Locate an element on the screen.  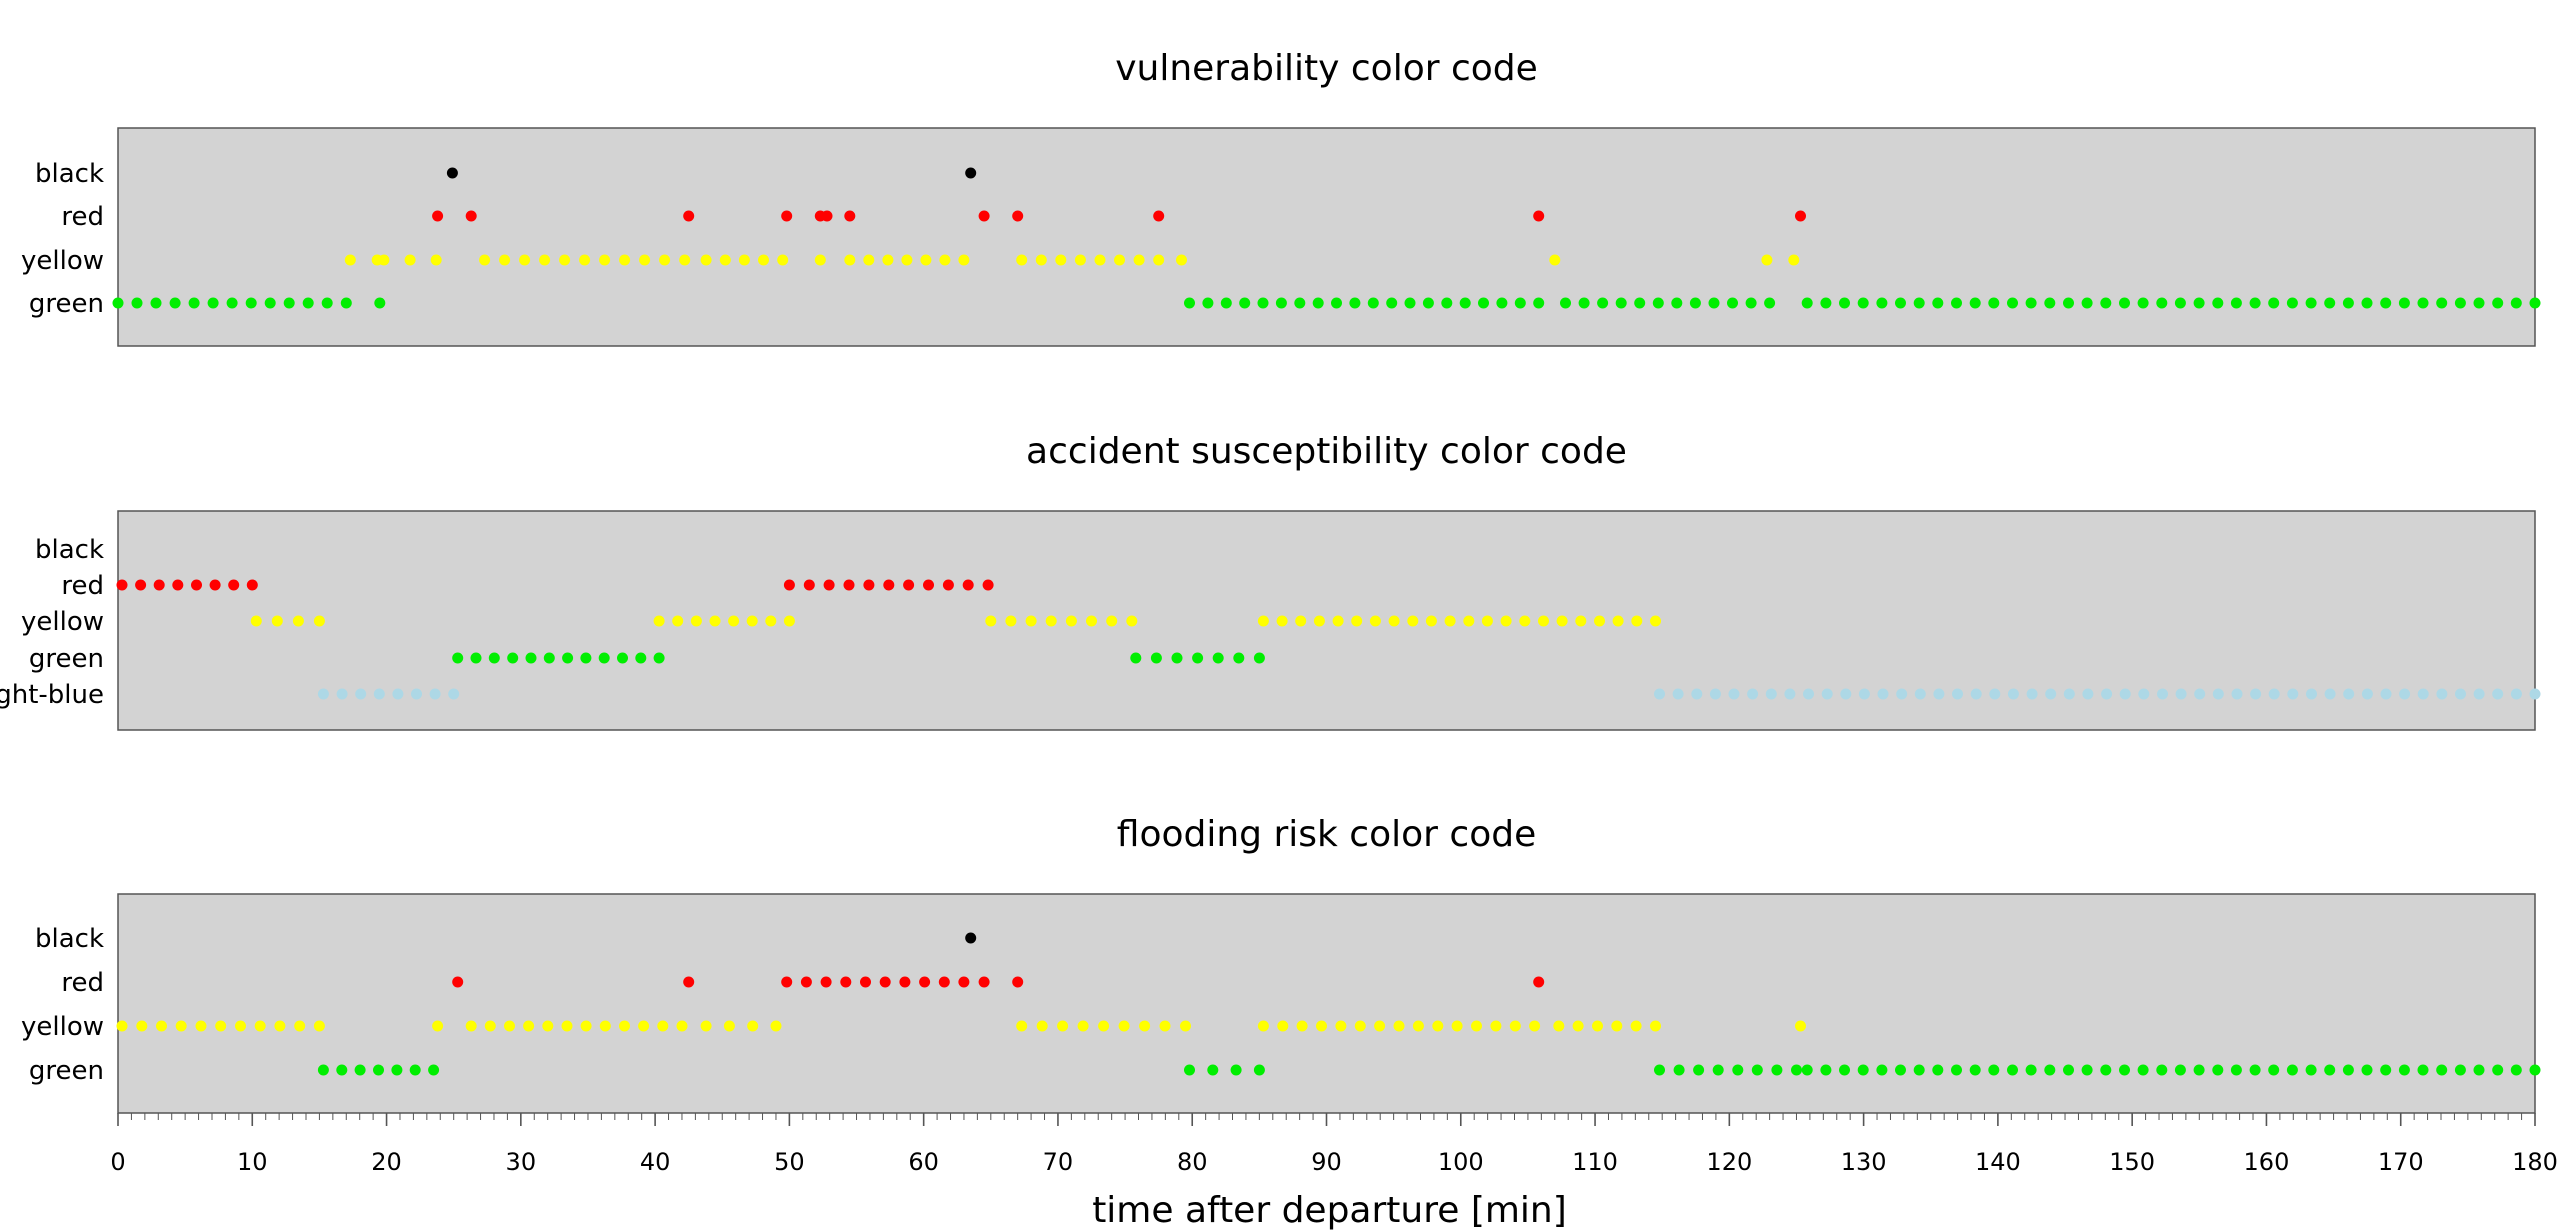
series-yellow is located at coordinates (1072, 260).